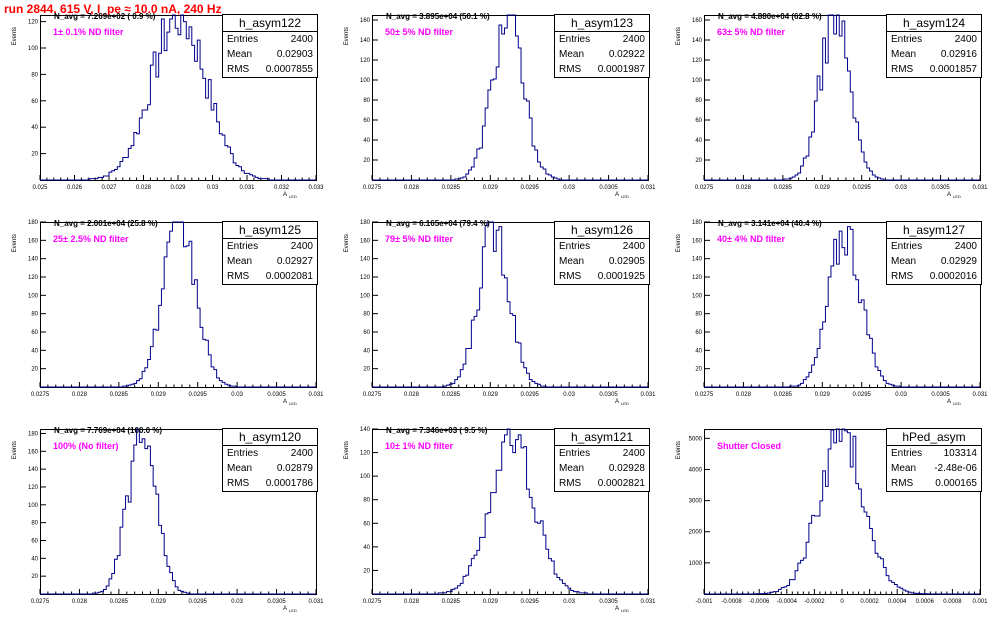 The height and width of the screenshot is (622, 996). I want to click on stats-row-mean: Mean -2.48e-06, so click(934, 468).